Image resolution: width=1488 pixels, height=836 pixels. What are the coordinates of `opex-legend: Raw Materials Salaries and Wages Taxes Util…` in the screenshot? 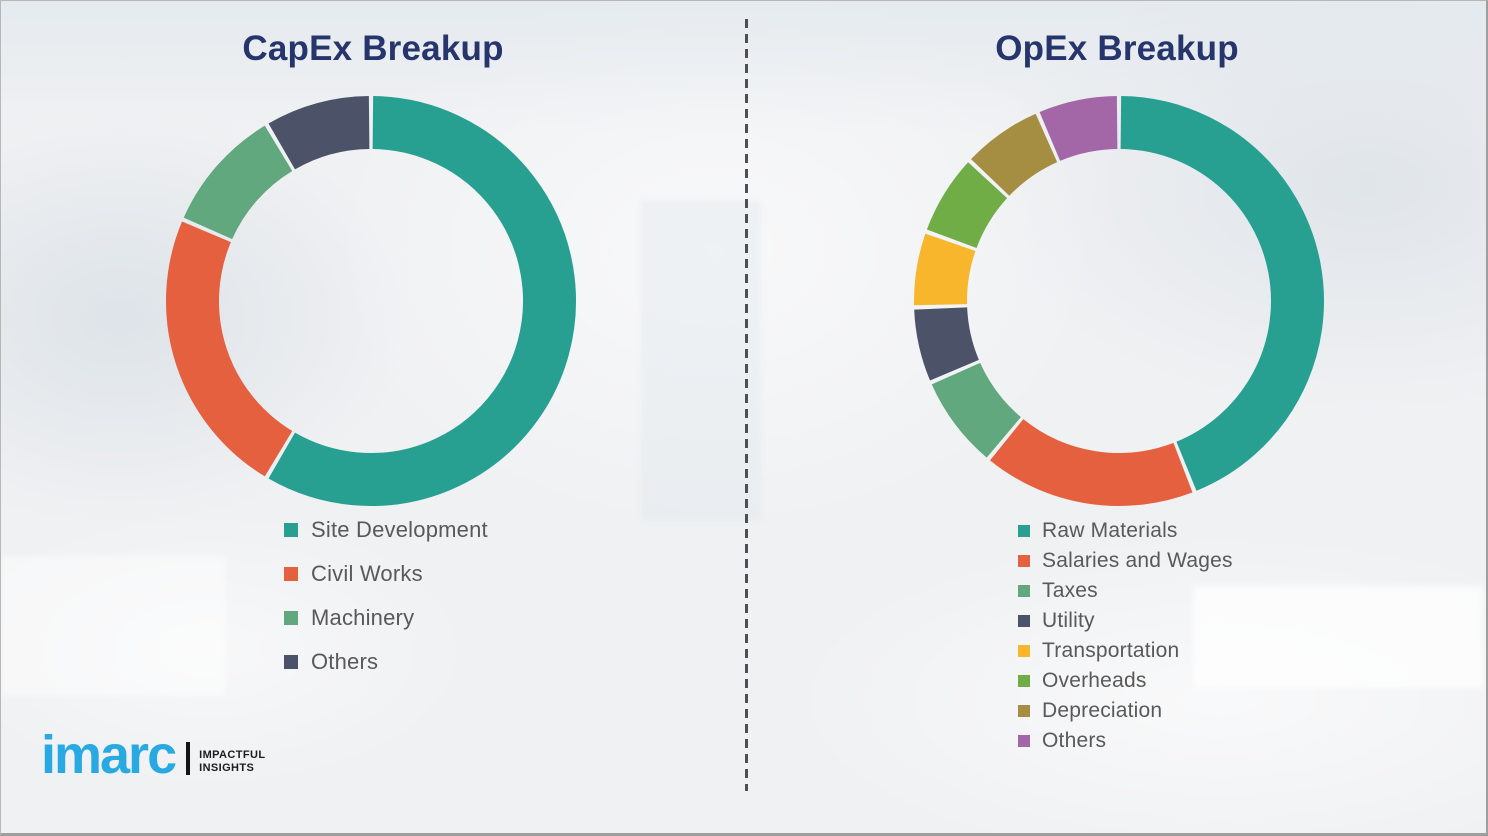 It's located at (1125, 636).